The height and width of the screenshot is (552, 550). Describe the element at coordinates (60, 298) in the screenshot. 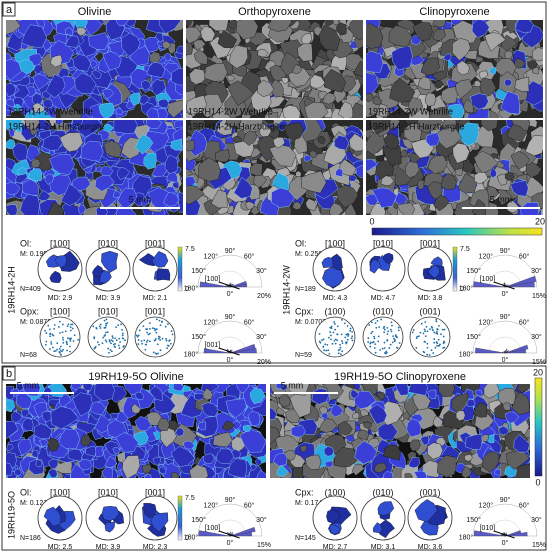

I see `label: MD: 2.9` at that location.